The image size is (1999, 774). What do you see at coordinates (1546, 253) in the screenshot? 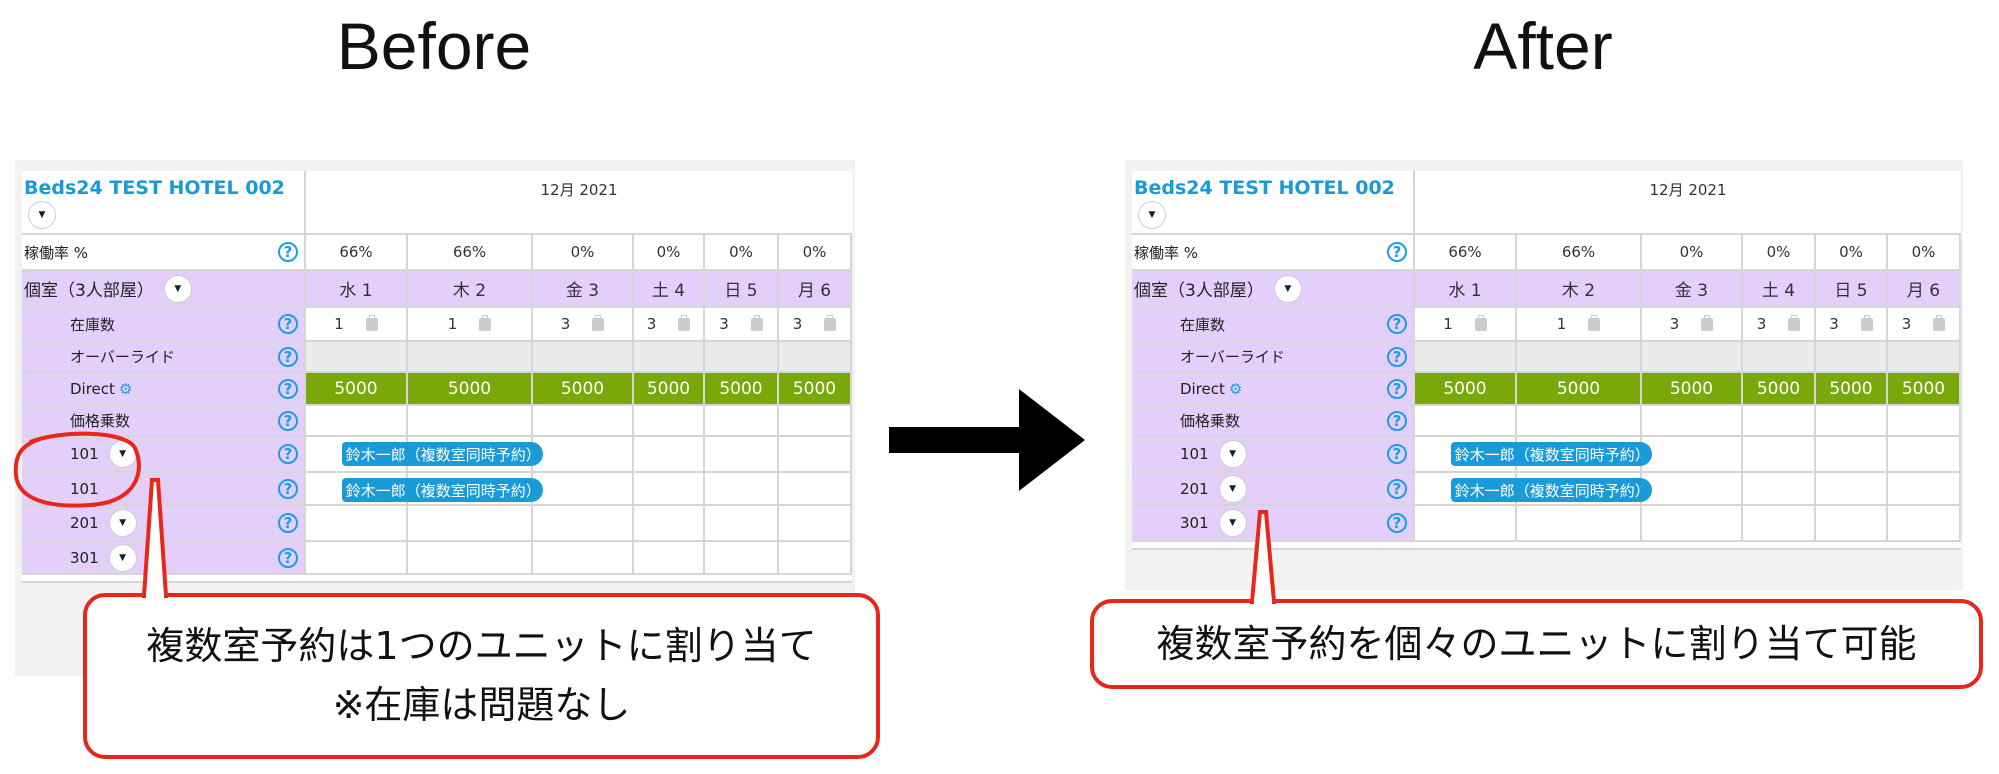
I see `occupancy-row: 稼働率 %? 66% 66% 0% 0% 0% 0%` at bounding box center [1546, 253].